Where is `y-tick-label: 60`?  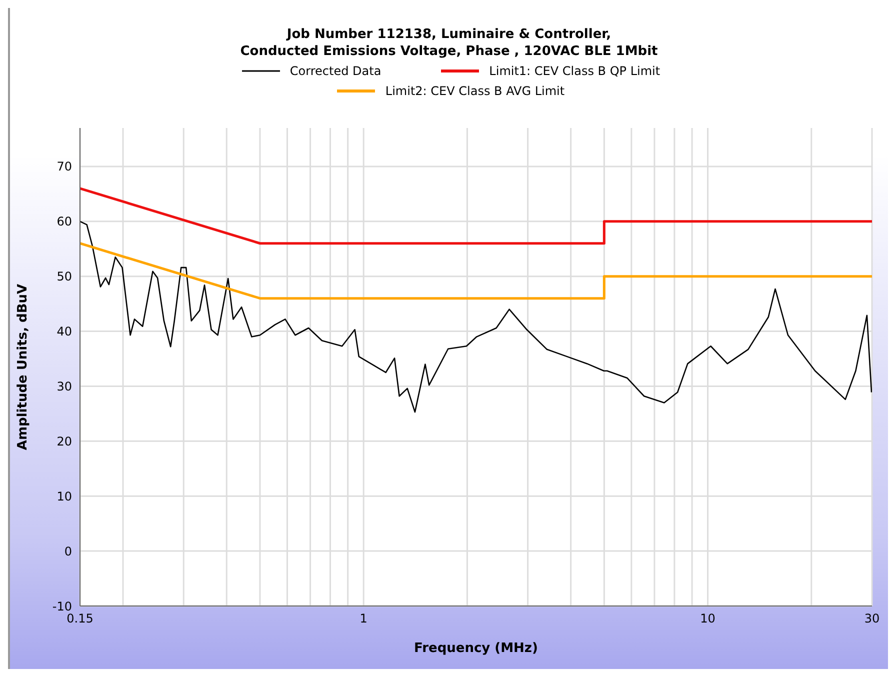 y-tick-label: 60 is located at coordinates (64, 221).